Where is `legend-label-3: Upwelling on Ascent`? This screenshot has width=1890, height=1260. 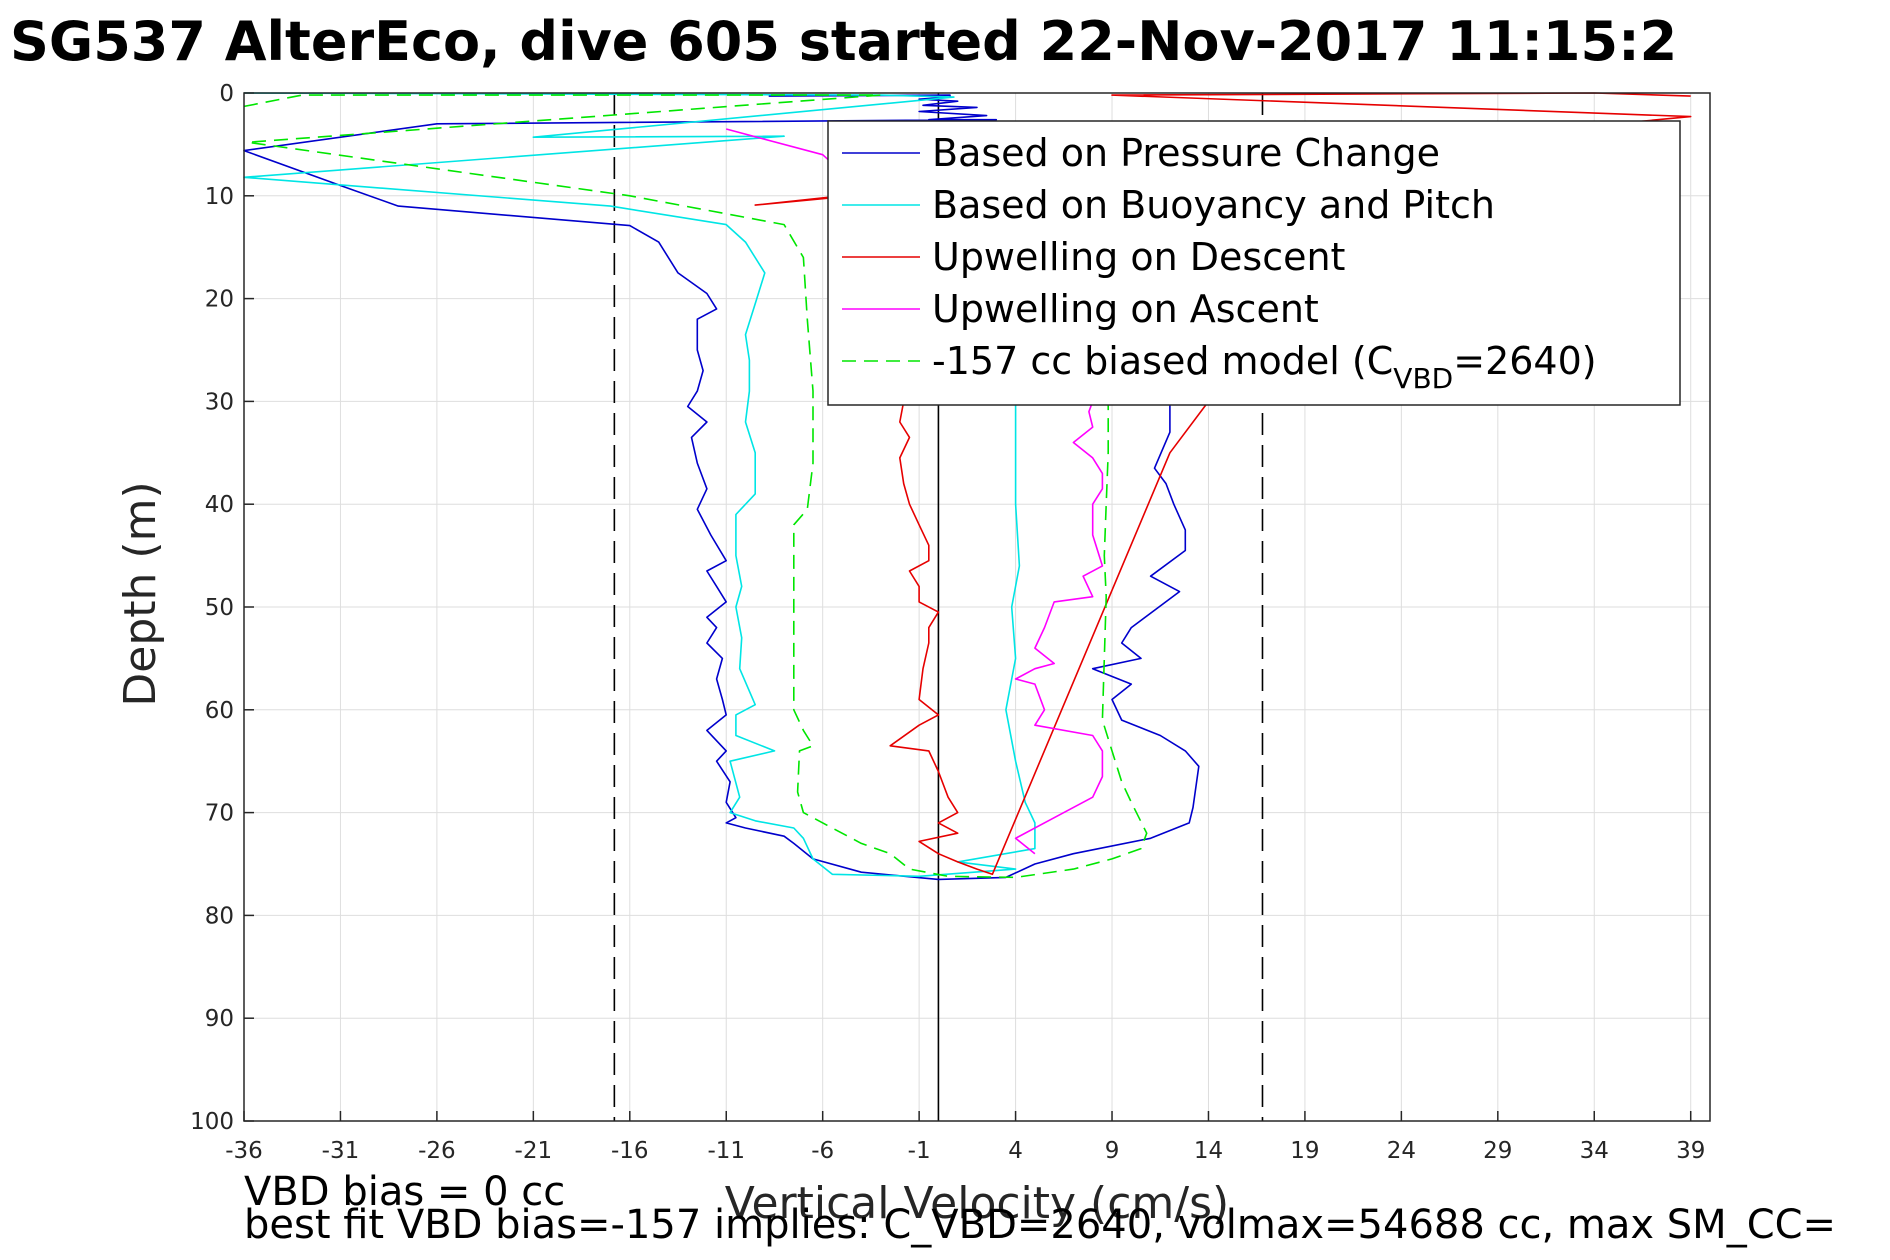
legend-label-3: Upwelling on Ascent is located at coordinates (1125, 309).